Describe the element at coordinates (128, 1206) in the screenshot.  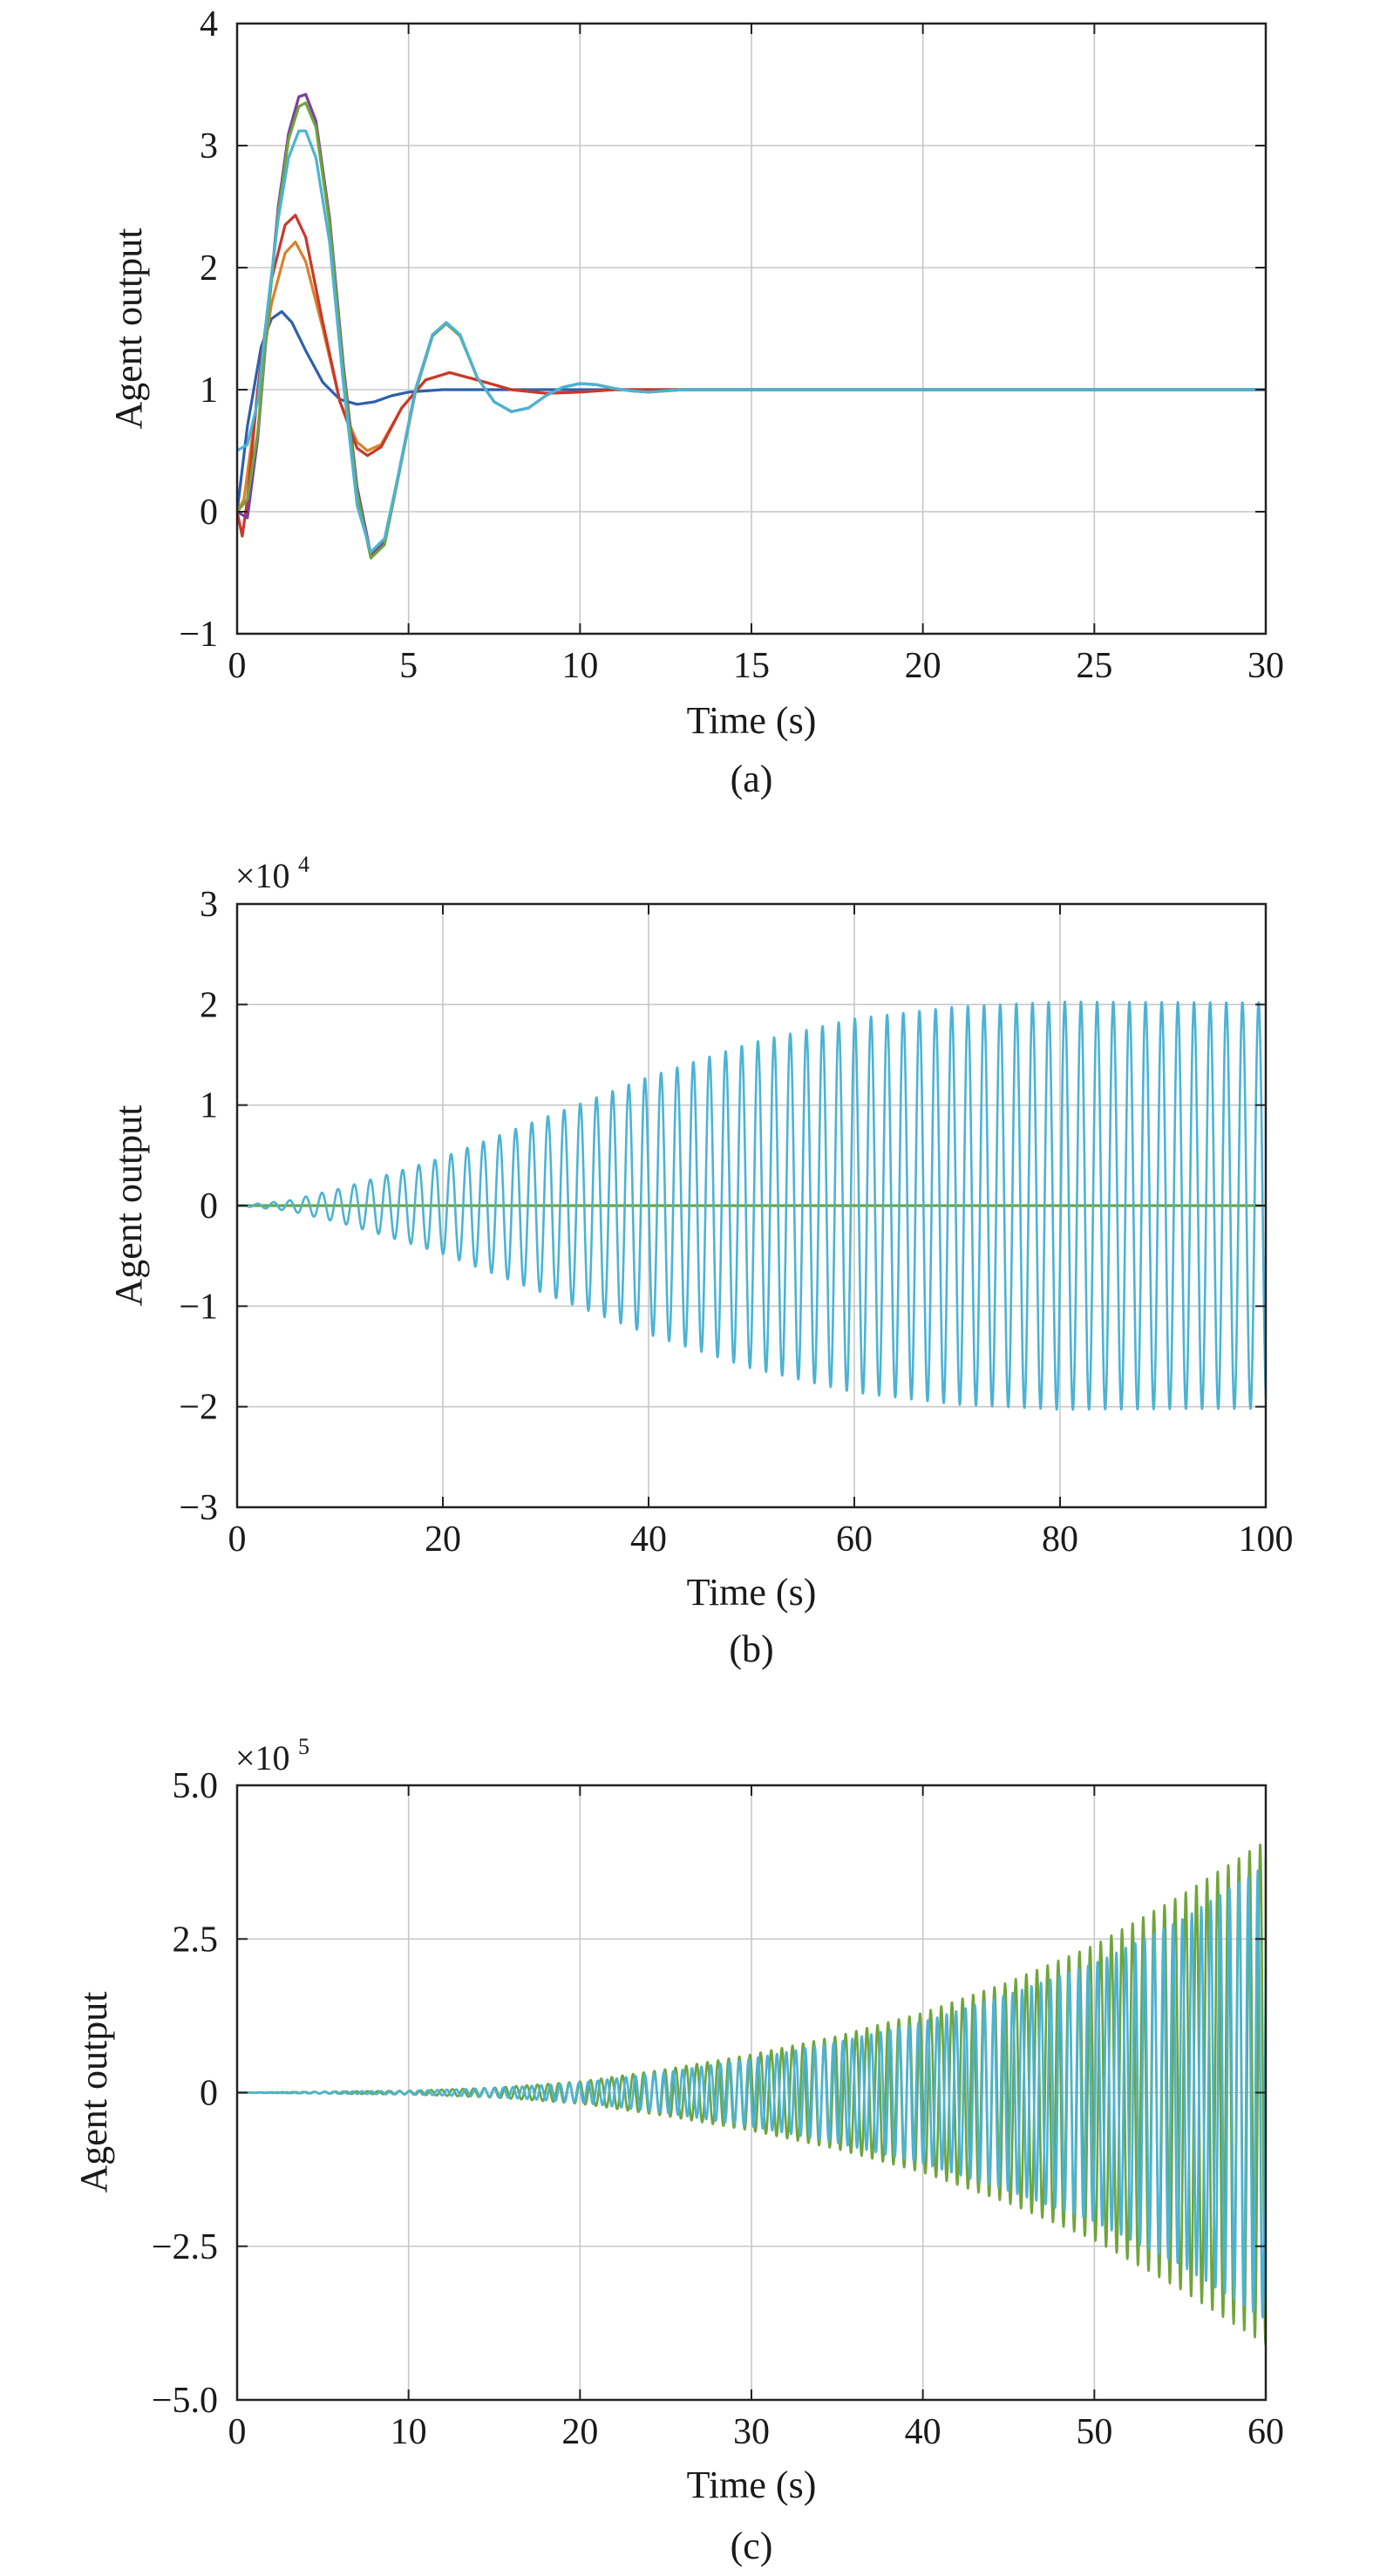
I see `panel-b-y-axis-label: Agent output` at that location.